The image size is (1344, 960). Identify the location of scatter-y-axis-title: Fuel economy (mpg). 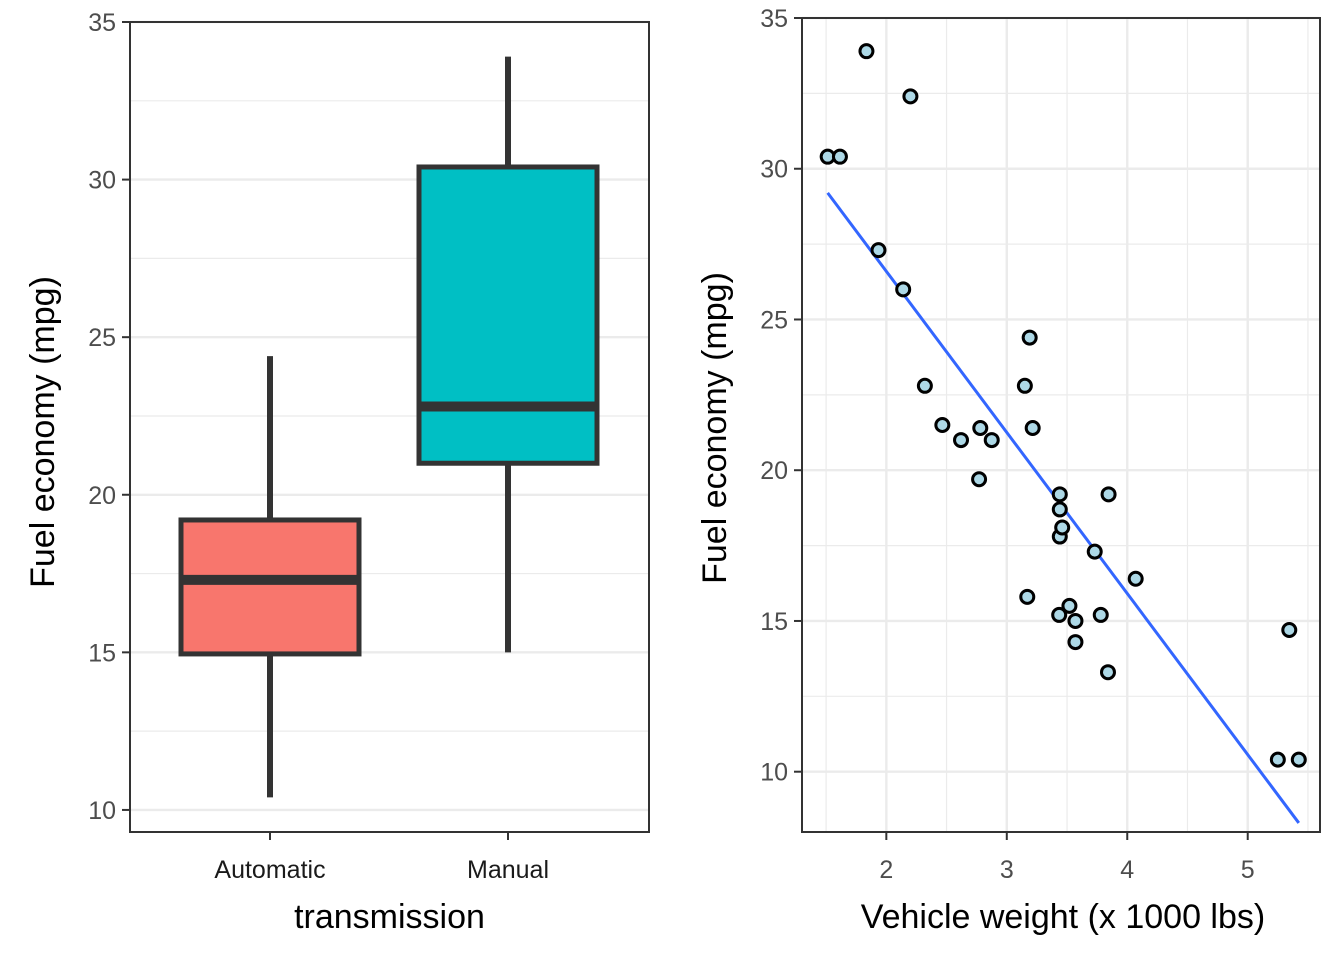
(715, 428).